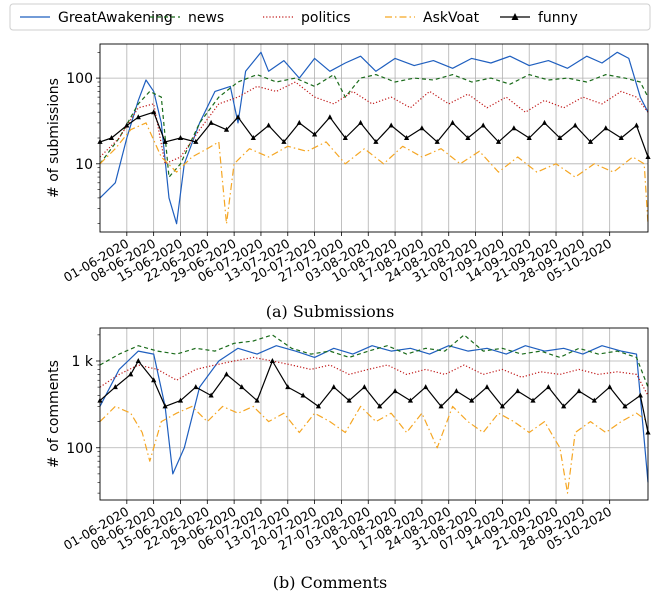 This screenshot has width=660, height=605. I want to click on legend-label-politics: politics, so click(326, 18).